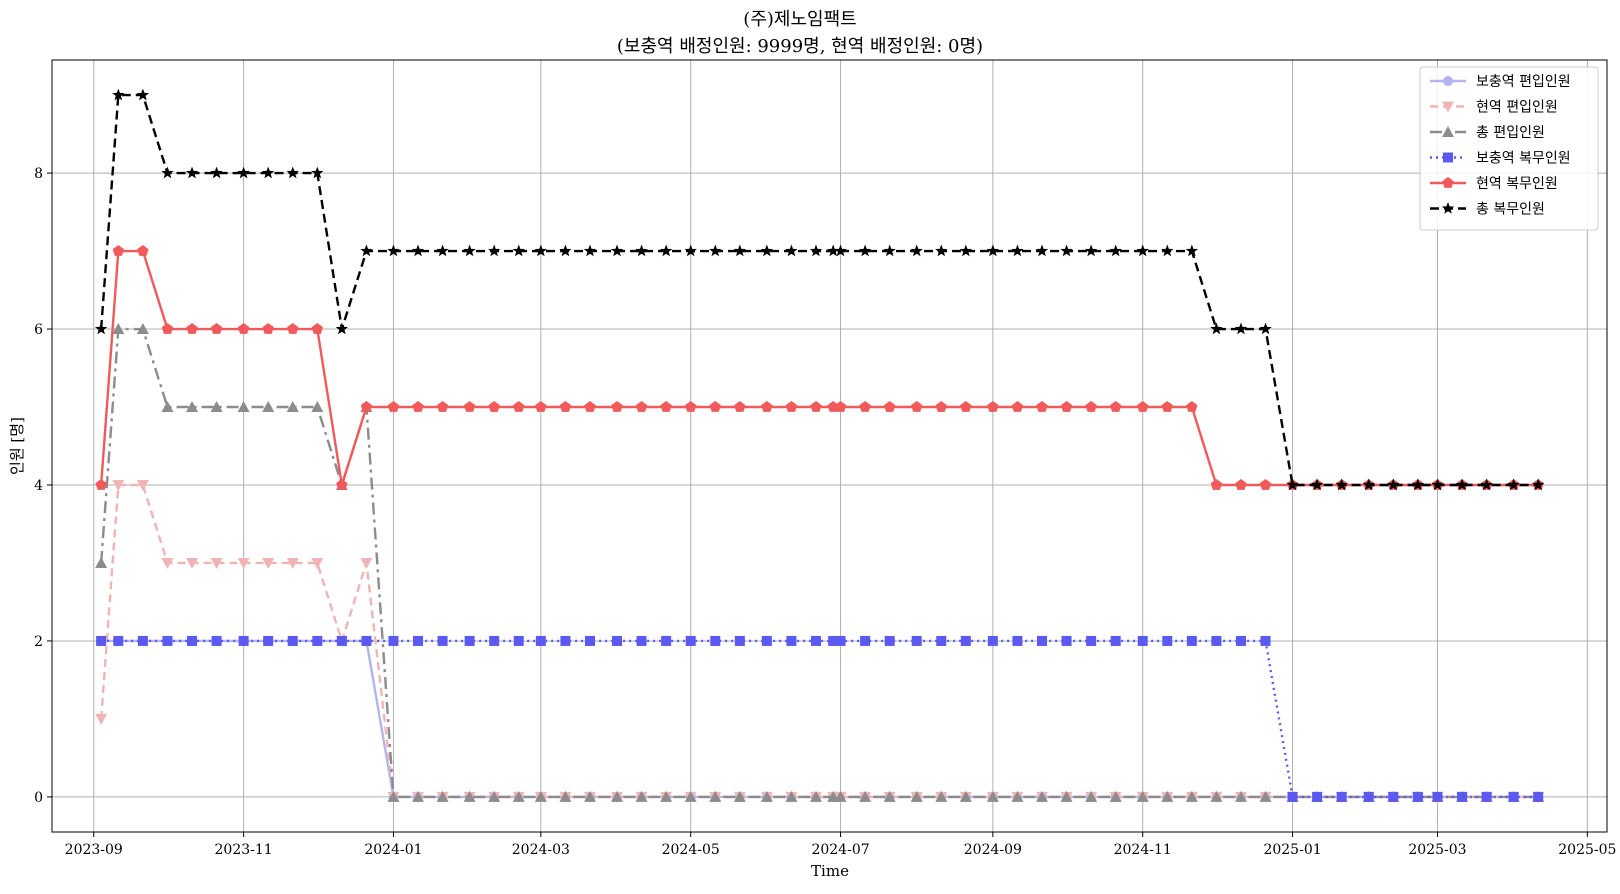  What do you see at coordinates (38, 174) in the screenshot?
I see `y-tick-label: 8` at bounding box center [38, 174].